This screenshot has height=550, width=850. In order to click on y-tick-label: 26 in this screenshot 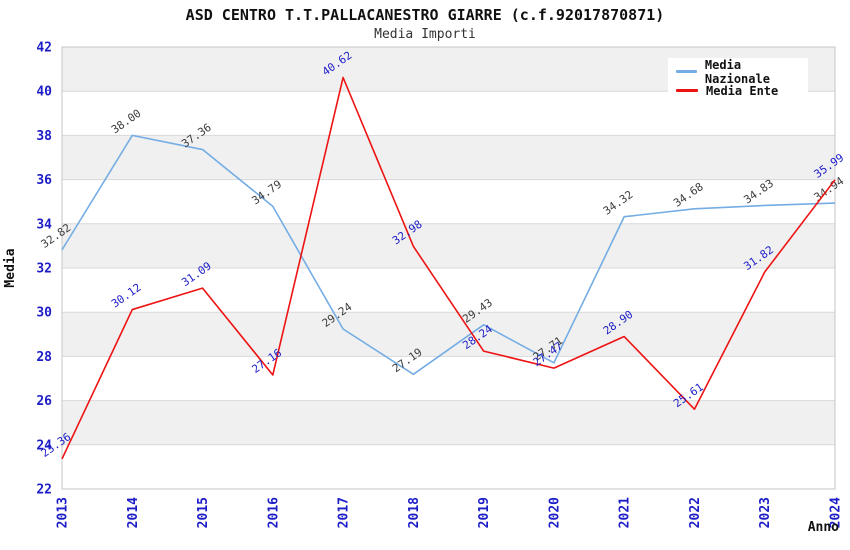, I will do `click(44, 401)`.